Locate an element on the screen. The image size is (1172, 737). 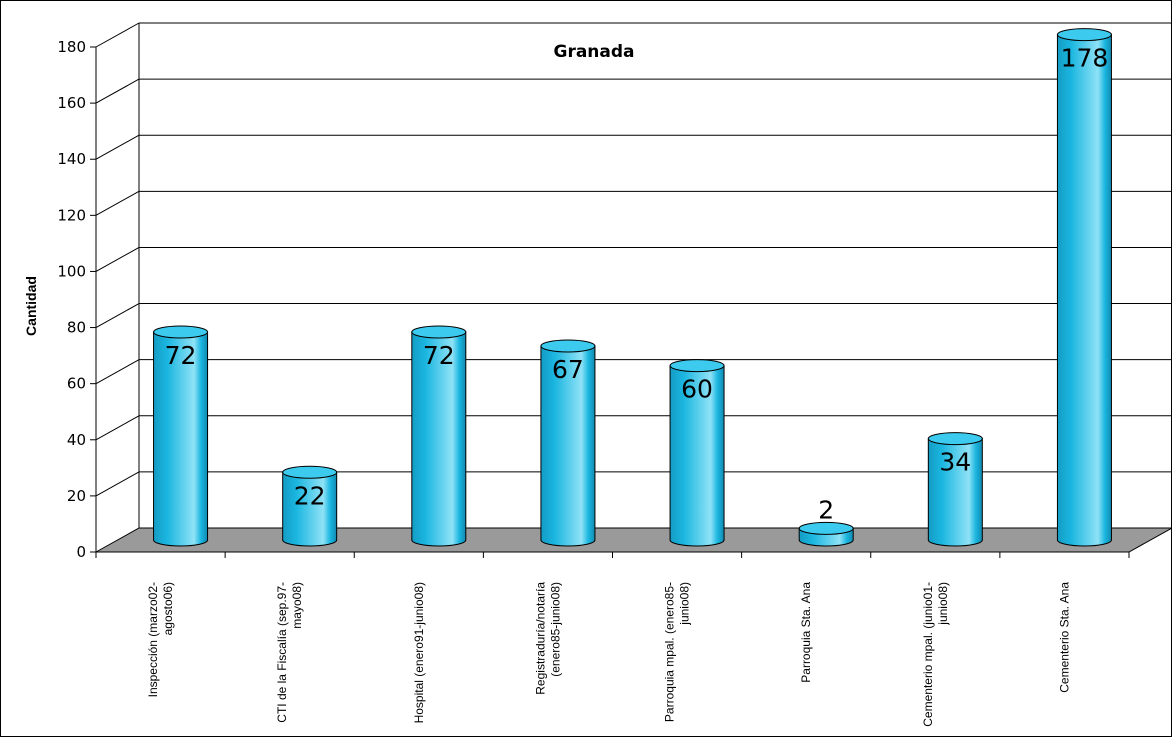
floor-plane is located at coordinates (633, 540).